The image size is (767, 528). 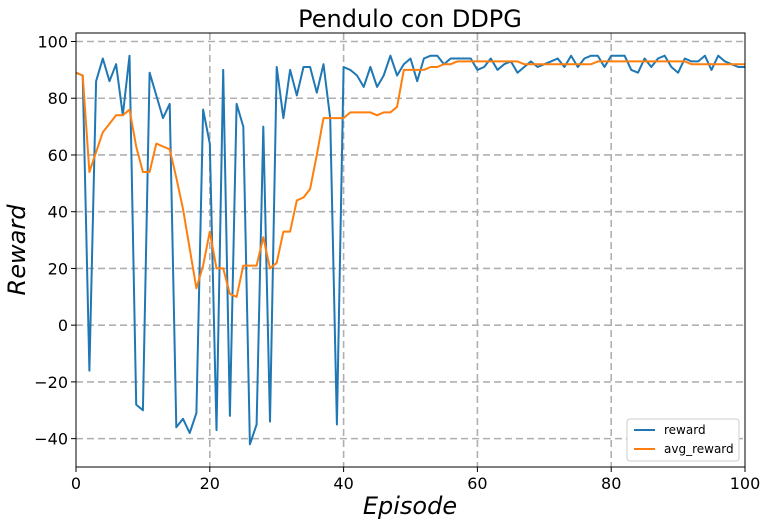 What do you see at coordinates (55, 241) in the screenshot?
I see `y-axis-ticks: −40 −20 0 20 40 60 80 100` at bounding box center [55, 241].